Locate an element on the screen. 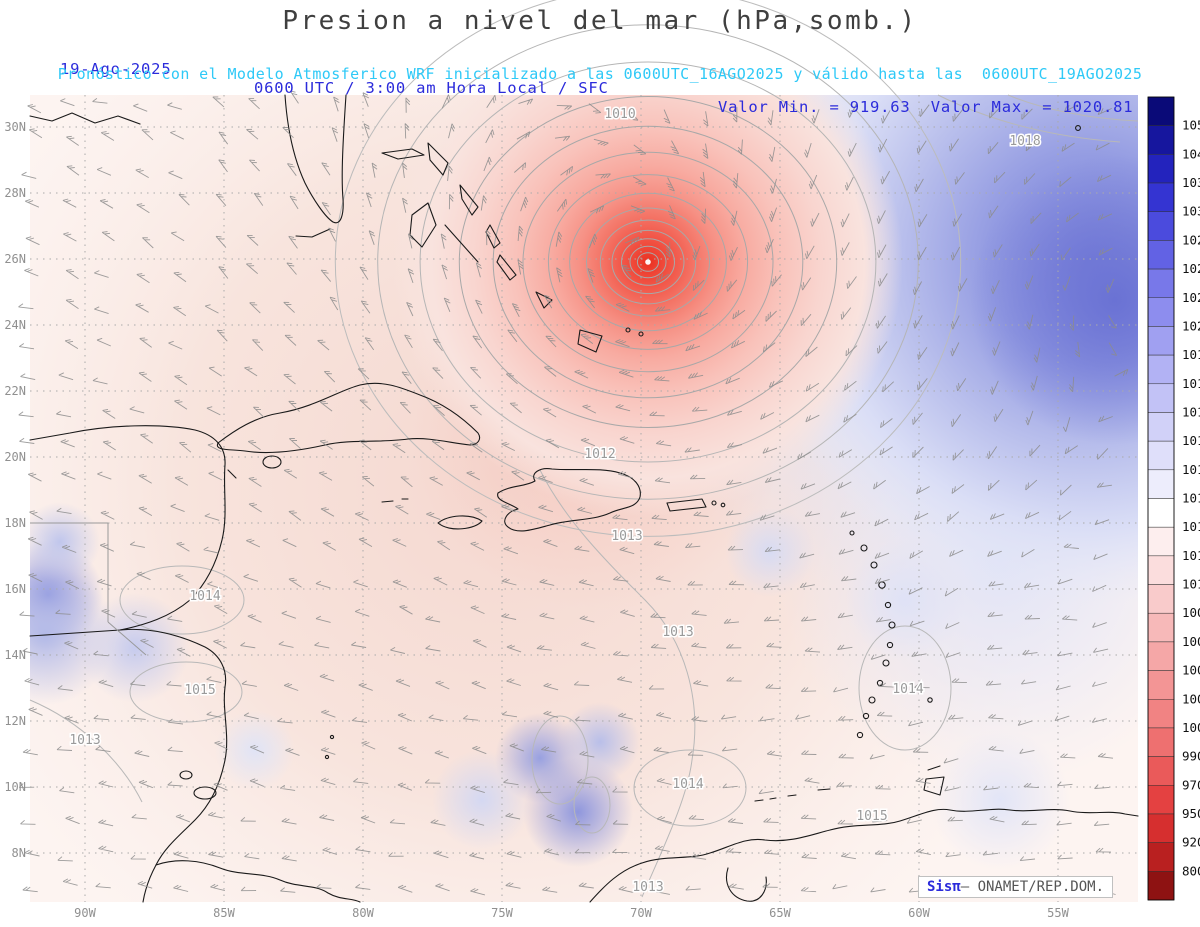  lon-axis-label: 80W is located at coordinates (363, 913).